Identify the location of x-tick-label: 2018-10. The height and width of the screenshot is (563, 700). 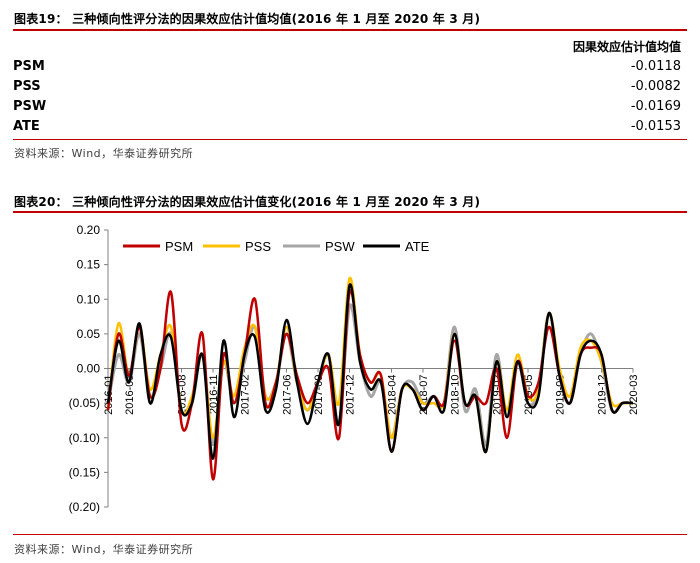
(456, 395).